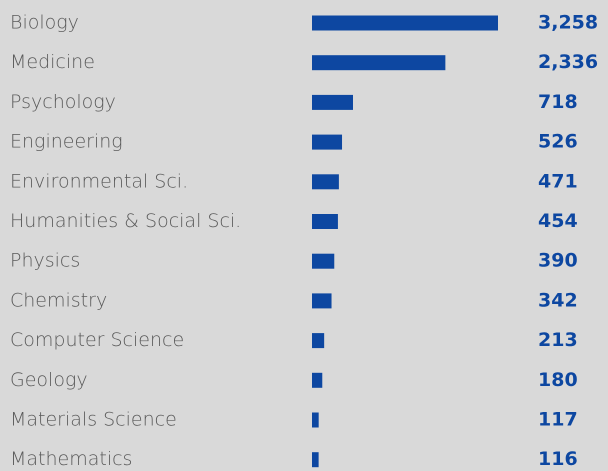  What do you see at coordinates (558, 340) in the screenshot?
I see `value-label: 213` at bounding box center [558, 340].